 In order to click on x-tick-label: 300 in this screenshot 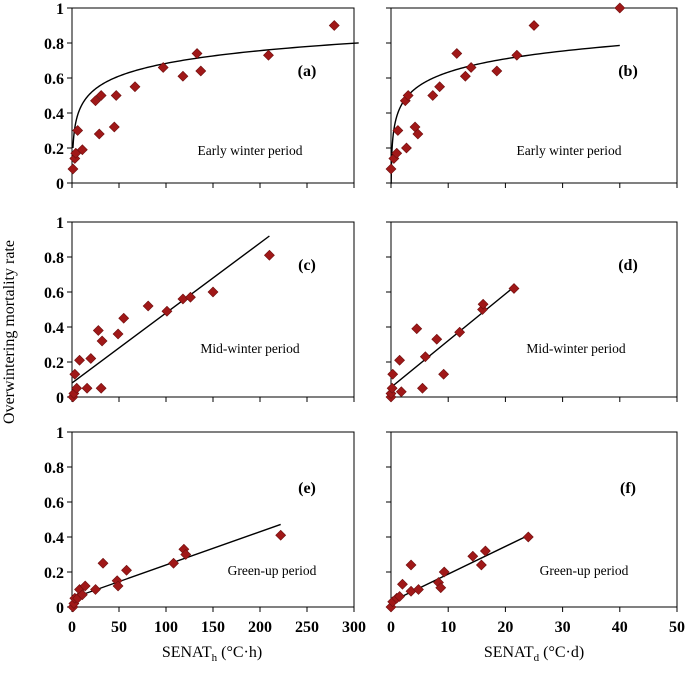, I will do `click(354, 627)`.